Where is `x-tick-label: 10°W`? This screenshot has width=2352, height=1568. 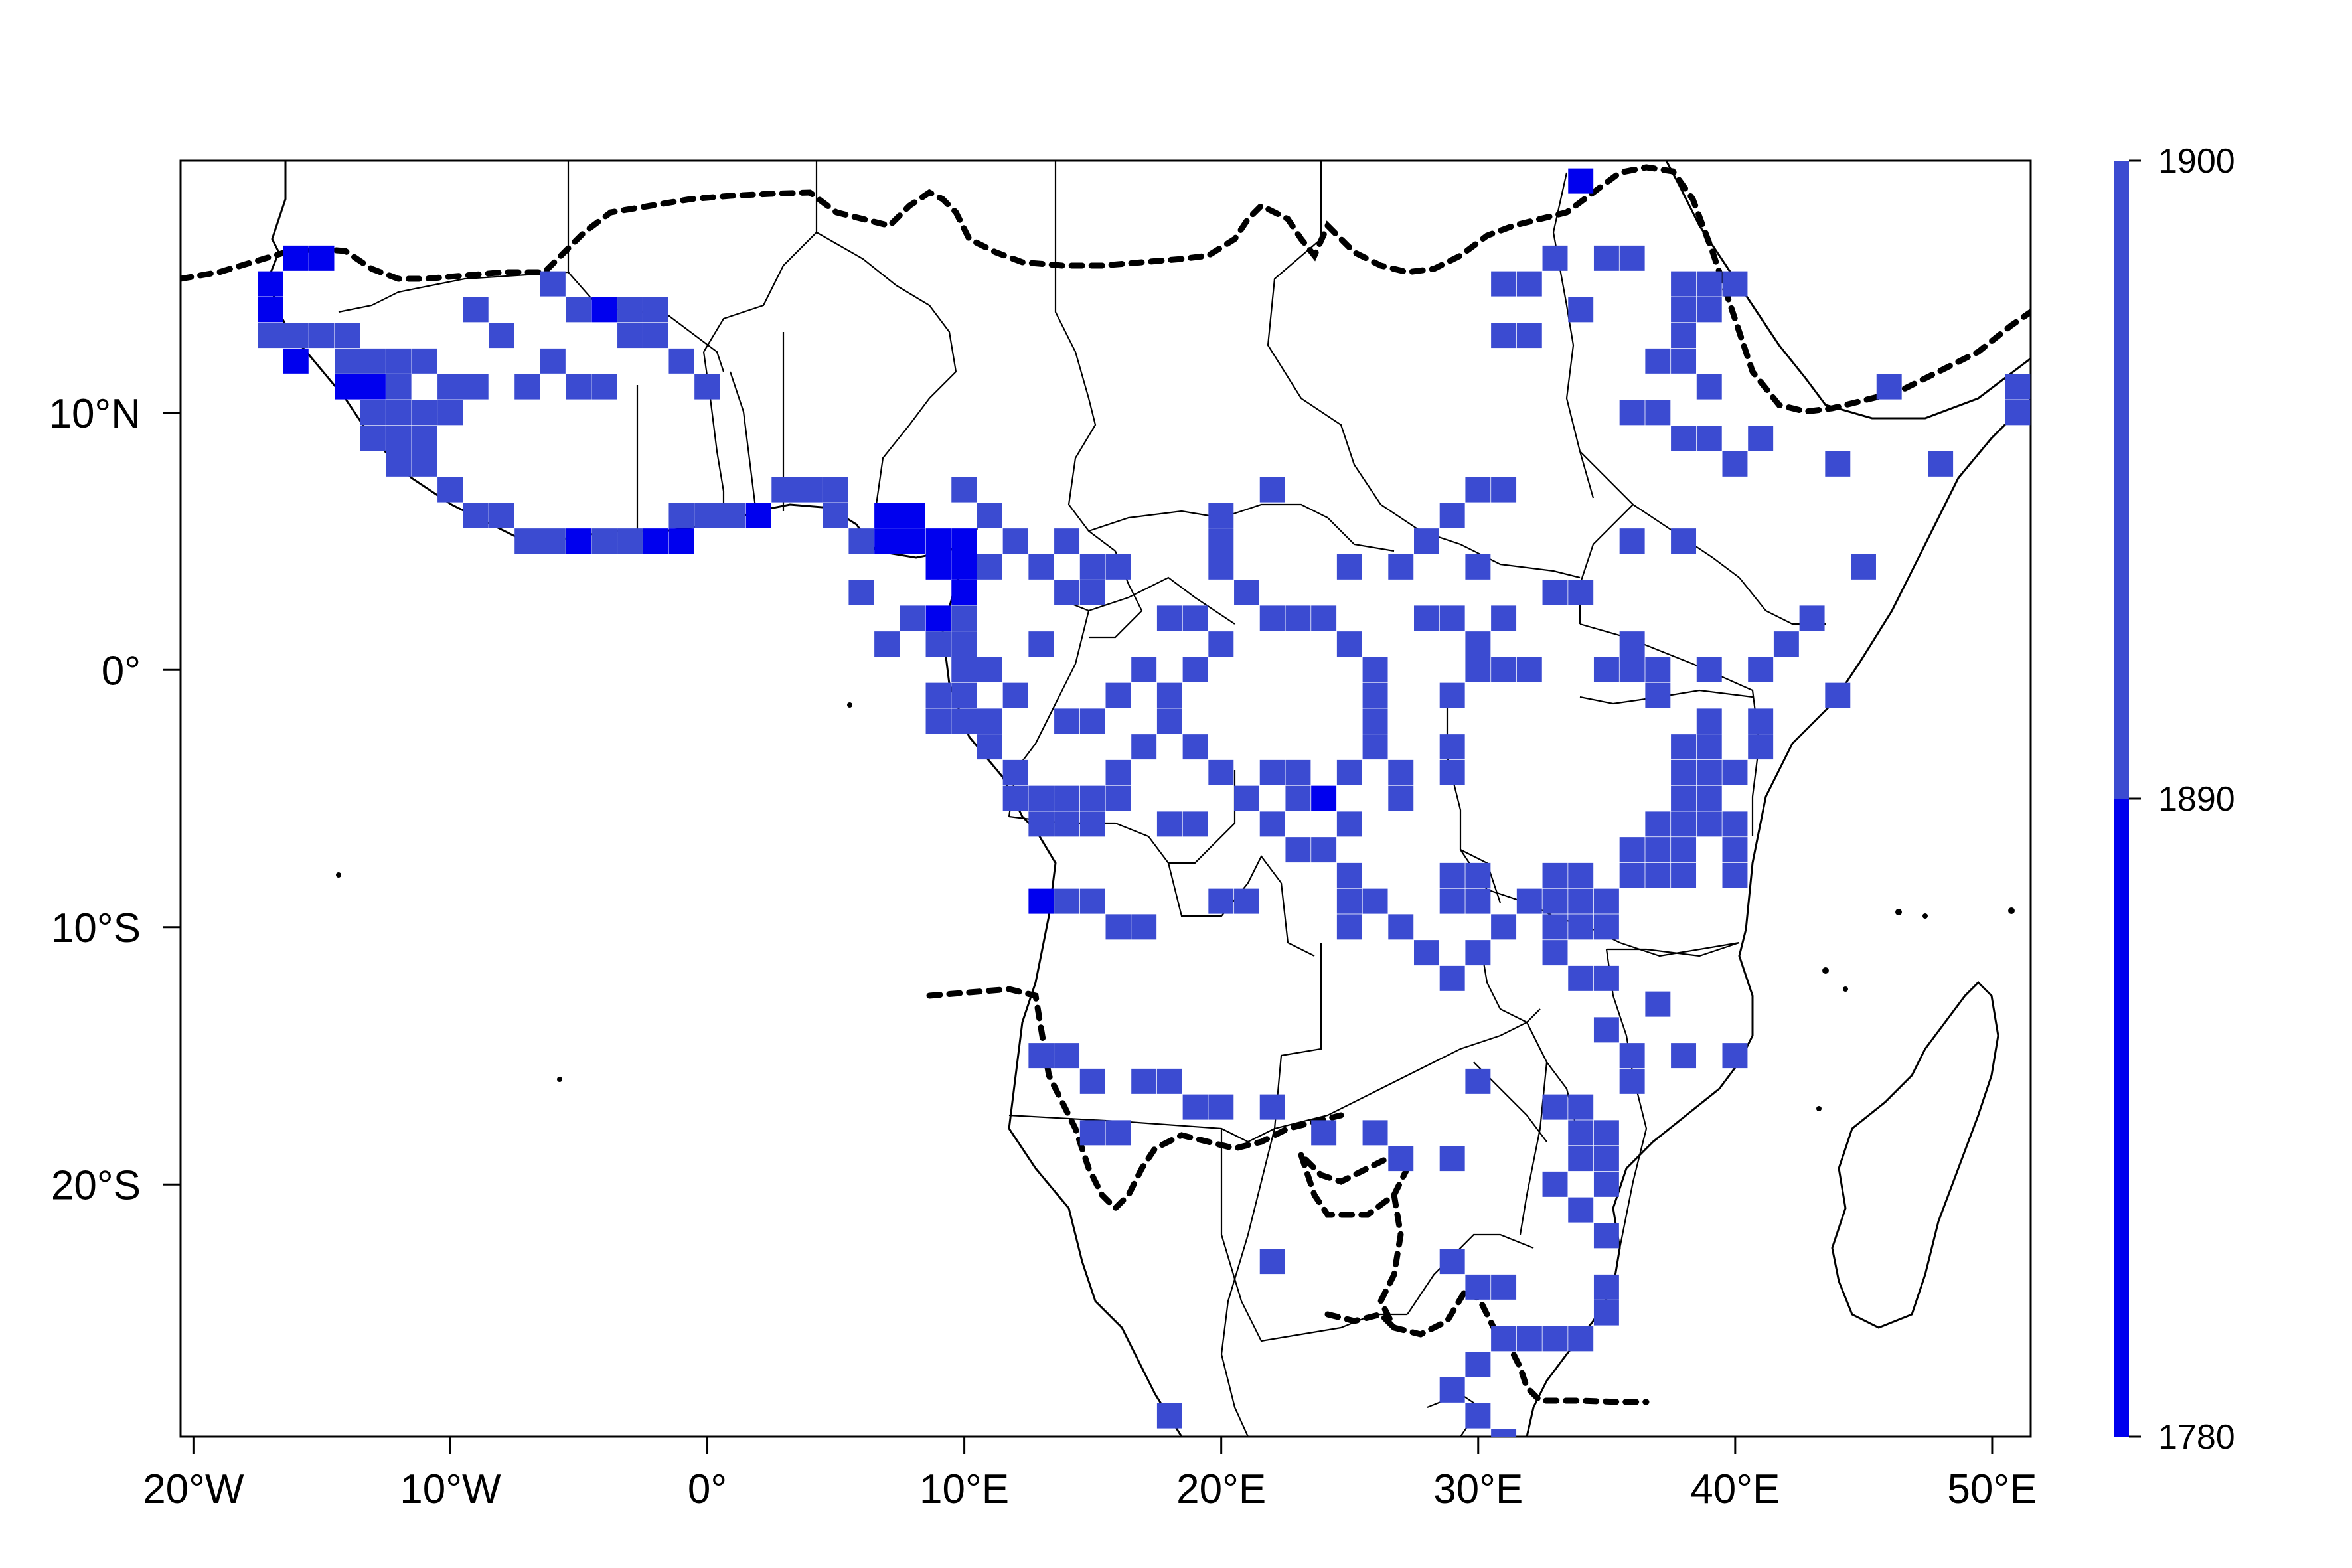
x-tick-label: 10°W is located at coordinates (451, 1489).